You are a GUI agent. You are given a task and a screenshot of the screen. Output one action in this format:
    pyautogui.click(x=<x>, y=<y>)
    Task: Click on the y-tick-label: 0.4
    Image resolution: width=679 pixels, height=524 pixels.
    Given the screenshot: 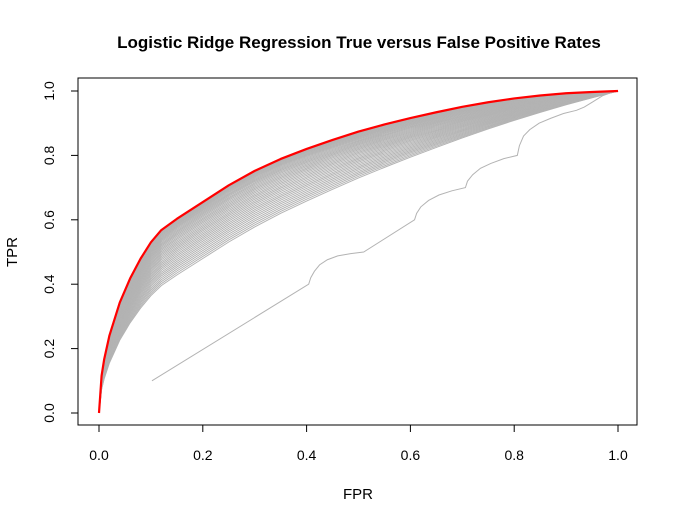 What is the action you would take?
    pyautogui.click(x=49, y=284)
    